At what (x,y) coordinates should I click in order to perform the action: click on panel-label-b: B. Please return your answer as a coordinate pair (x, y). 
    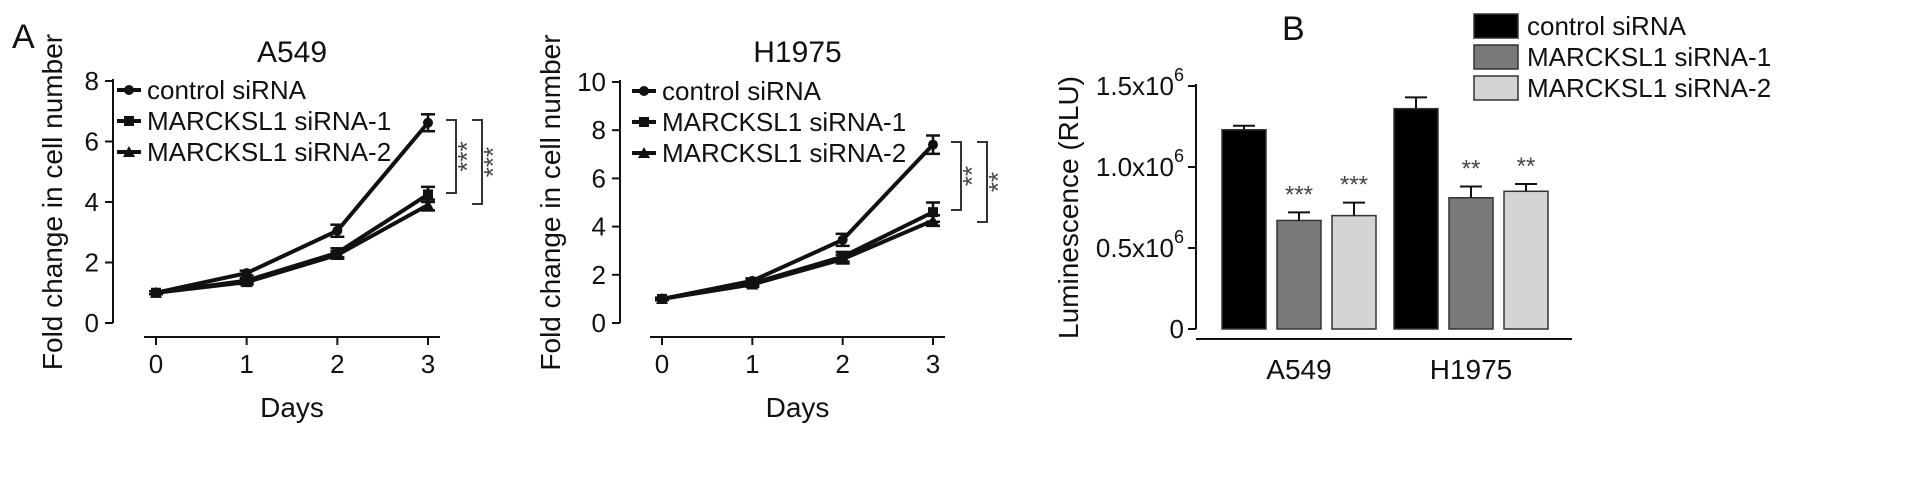
    Looking at the image, I should click on (1293, 29).